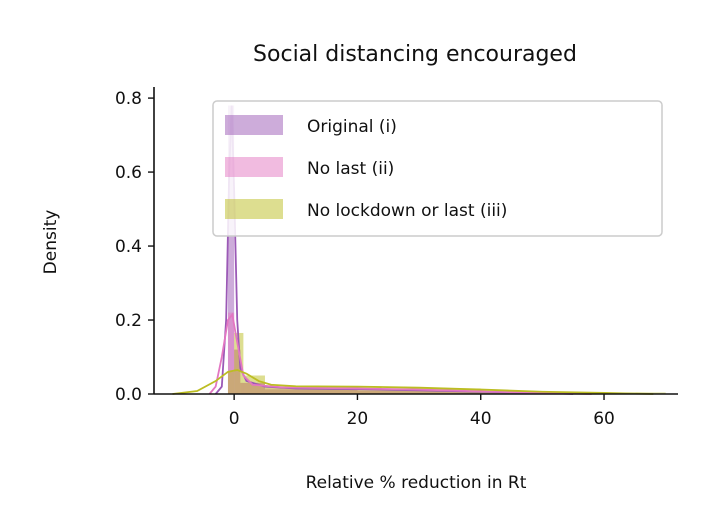 The height and width of the screenshot is (531, 708). What do you see at coordinates (350, 169) in the screenshot?
I see `legend-label-series-2: No last (ii)` at bounding box center [350, 169].